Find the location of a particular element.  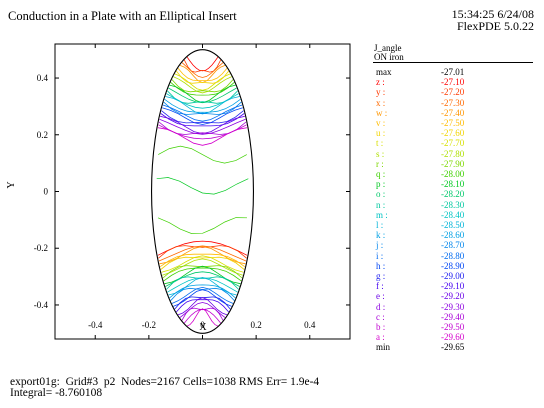

legend-level-value: -27.60 is located at coordinates (453, 133).